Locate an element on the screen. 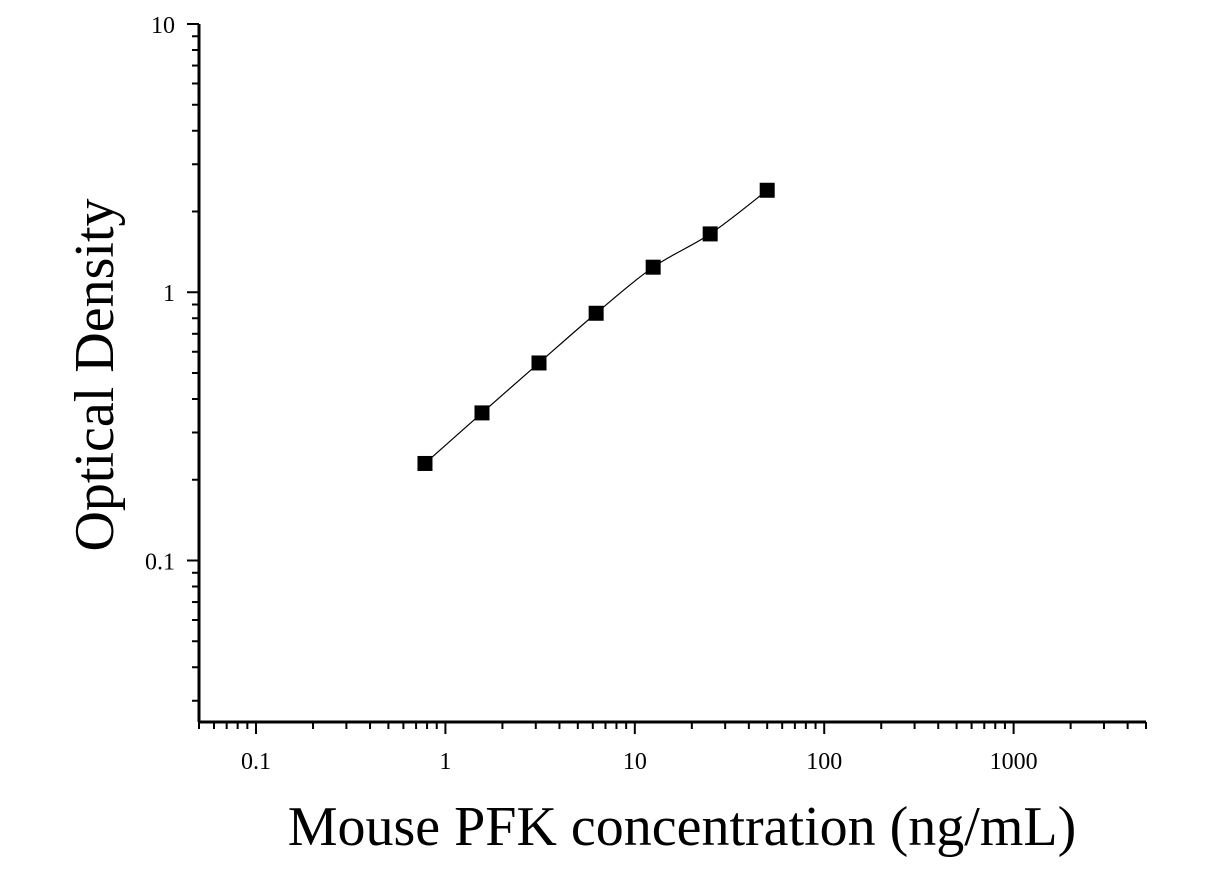 The height and width of the screenshot is (873, 1223). y-tick-label: 1 is located at coordinates (169, 294).